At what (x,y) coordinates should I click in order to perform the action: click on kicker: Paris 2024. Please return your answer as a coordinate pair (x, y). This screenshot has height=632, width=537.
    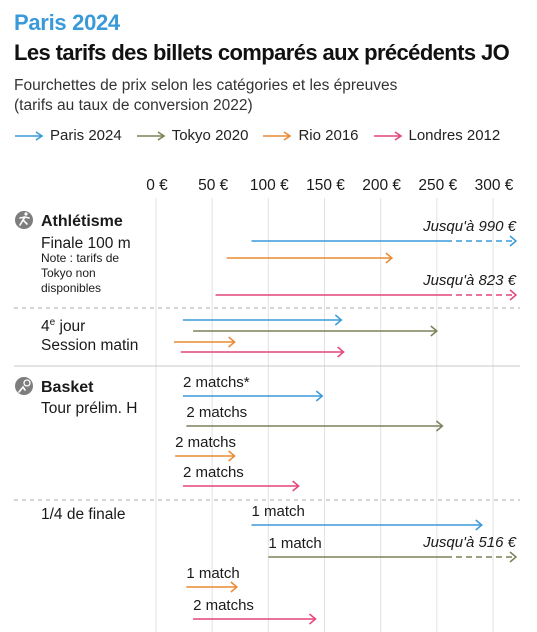
    Looking at the image, I should click on (67, 22).